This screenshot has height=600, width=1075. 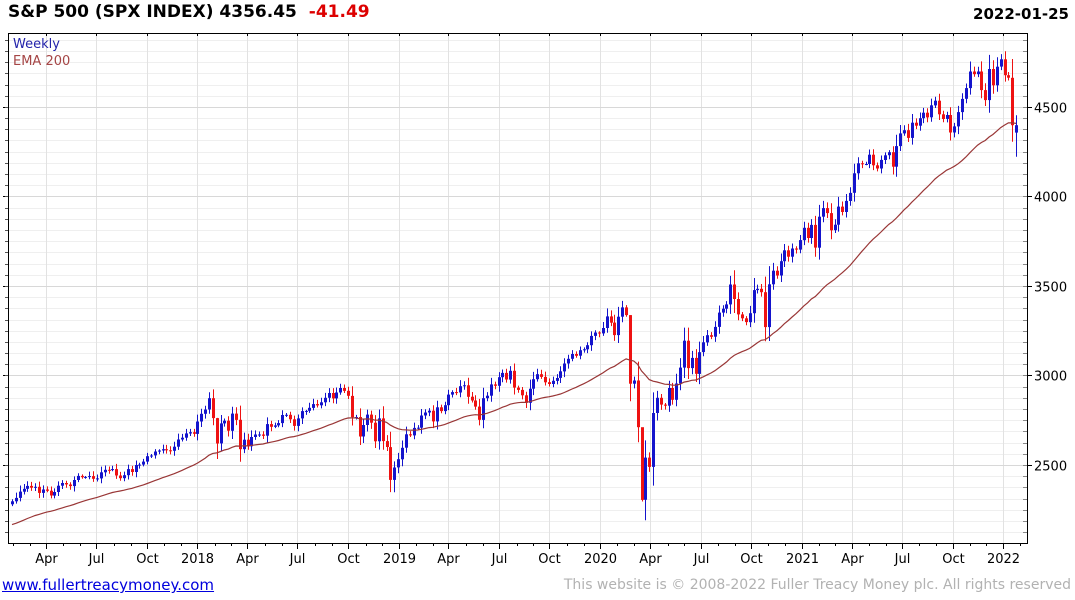 I want to click on y-axis-label: 3000, so click(x=1050, y=377).